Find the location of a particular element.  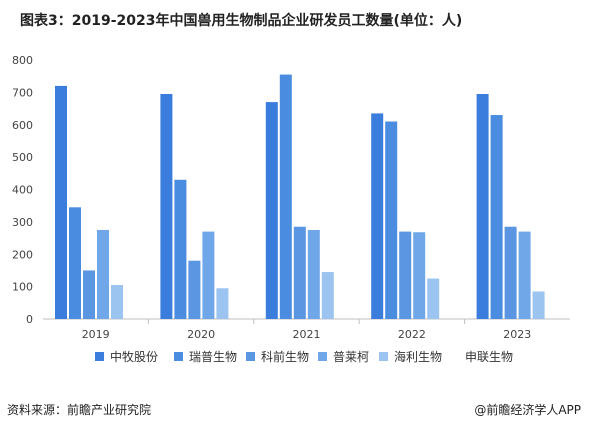

y-tick-label: 0 is located at coordinates (29, 319).